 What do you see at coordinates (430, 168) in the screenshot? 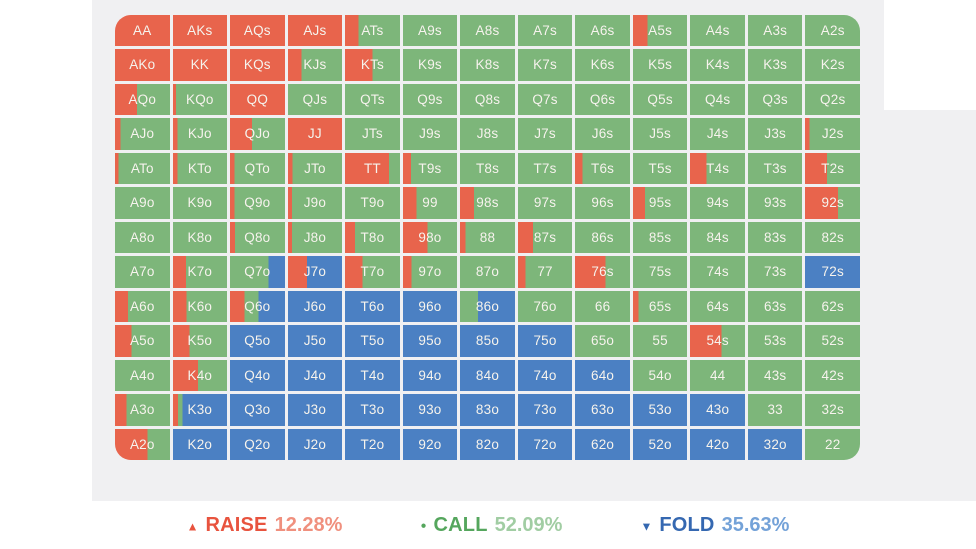
I see `cell-T9s: T9s` at bounding box center [430, 168].